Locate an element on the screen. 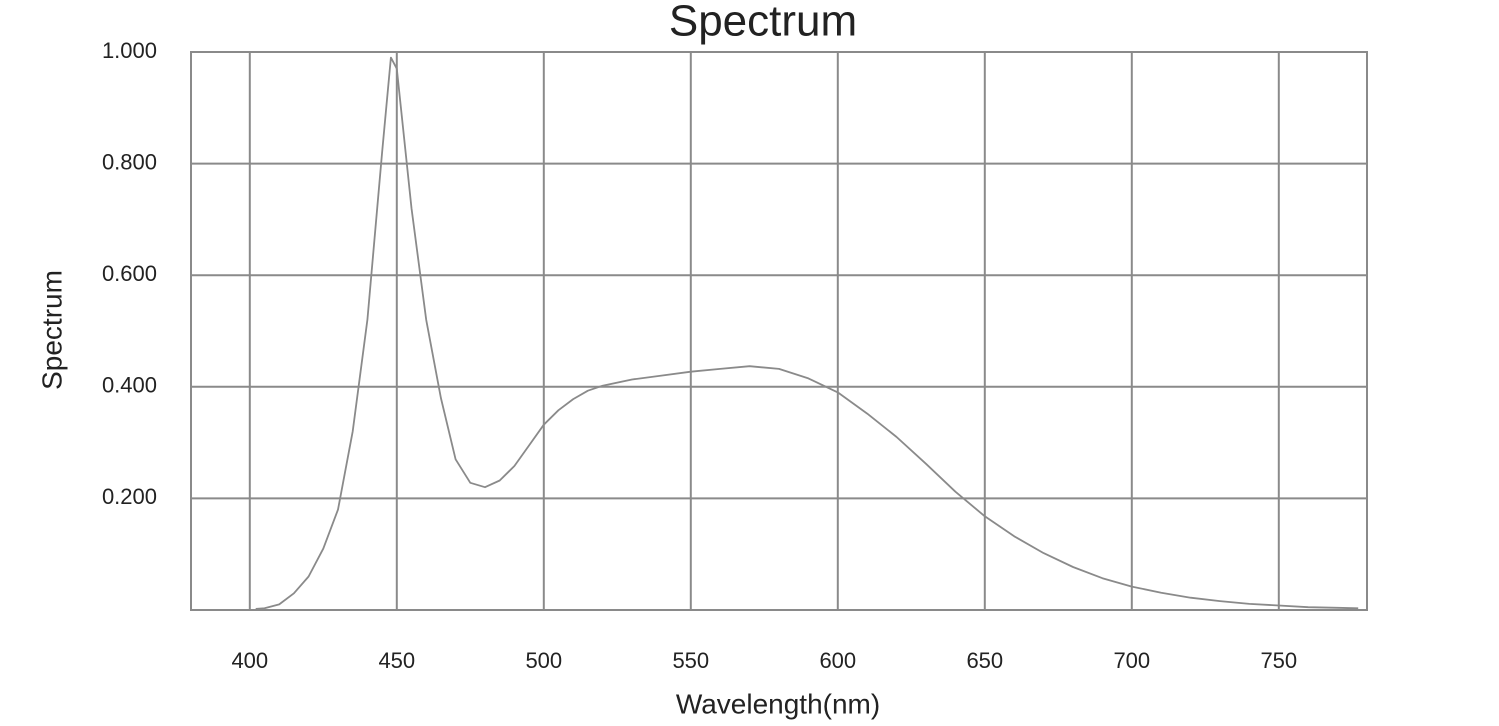 Image resolution: width=1499 pixels, height=726 pixels. x-tick-label: 750 is located at coordinates (1278, 660).